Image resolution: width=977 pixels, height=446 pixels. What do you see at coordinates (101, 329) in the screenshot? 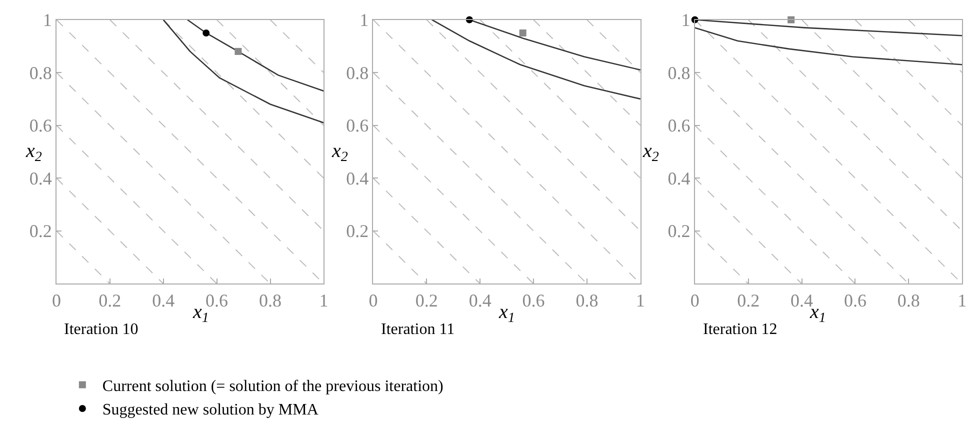
I see `text: Iteration 10` at bounding box center [101, 329].